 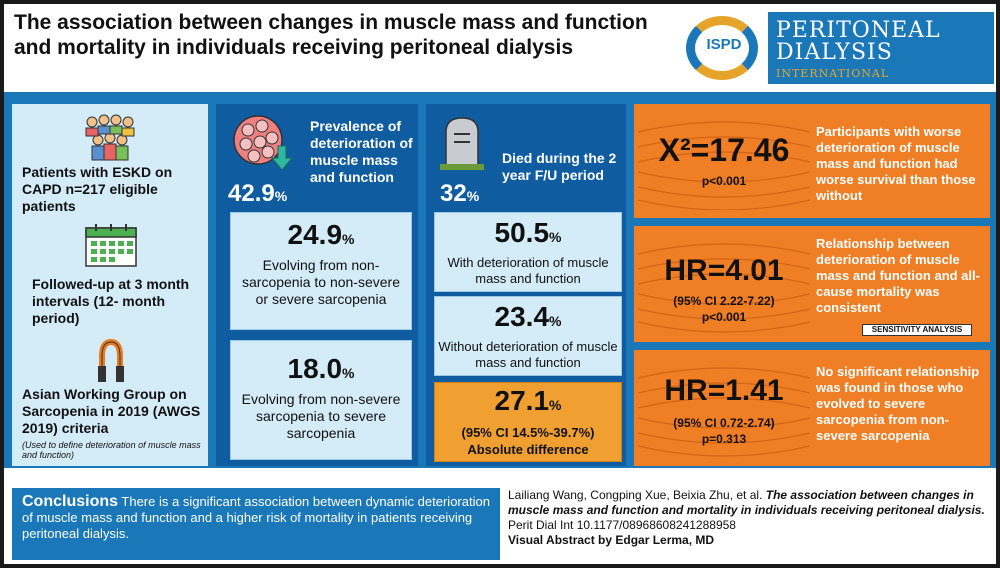 I want to click on chi-square-stat: X²=17.46, so click(x=724, y=150).